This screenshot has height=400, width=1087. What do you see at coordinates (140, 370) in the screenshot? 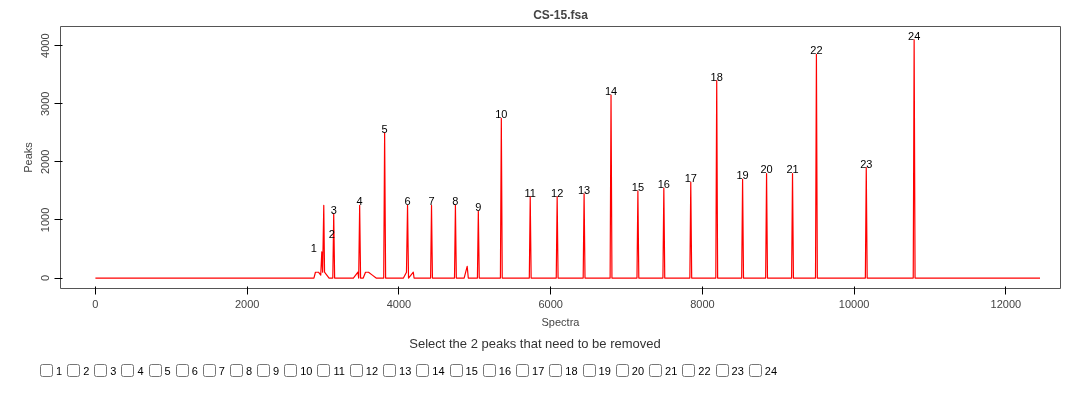
I see `text: 4` at bounding box center [140, 370].